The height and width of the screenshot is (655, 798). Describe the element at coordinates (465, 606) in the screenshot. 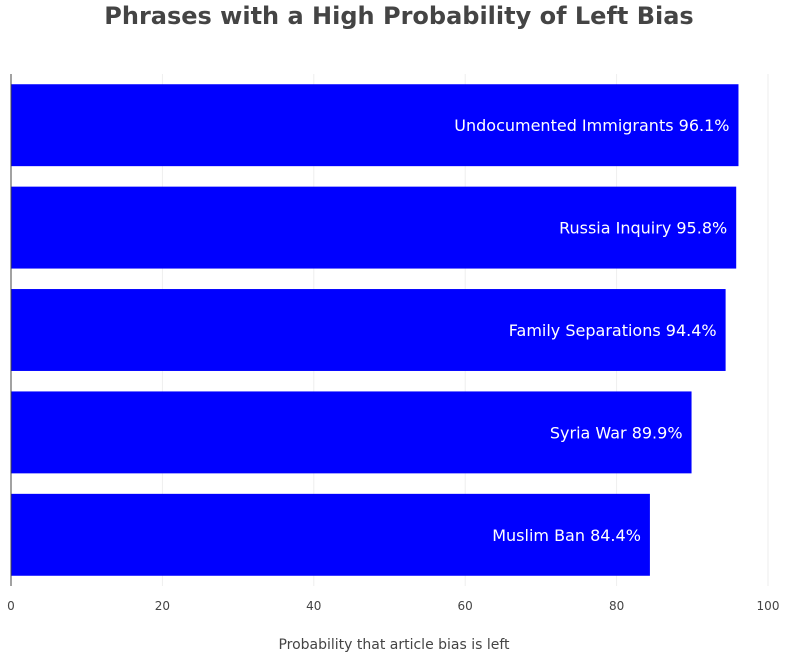

I see `x-tick-label: 60` at that location.